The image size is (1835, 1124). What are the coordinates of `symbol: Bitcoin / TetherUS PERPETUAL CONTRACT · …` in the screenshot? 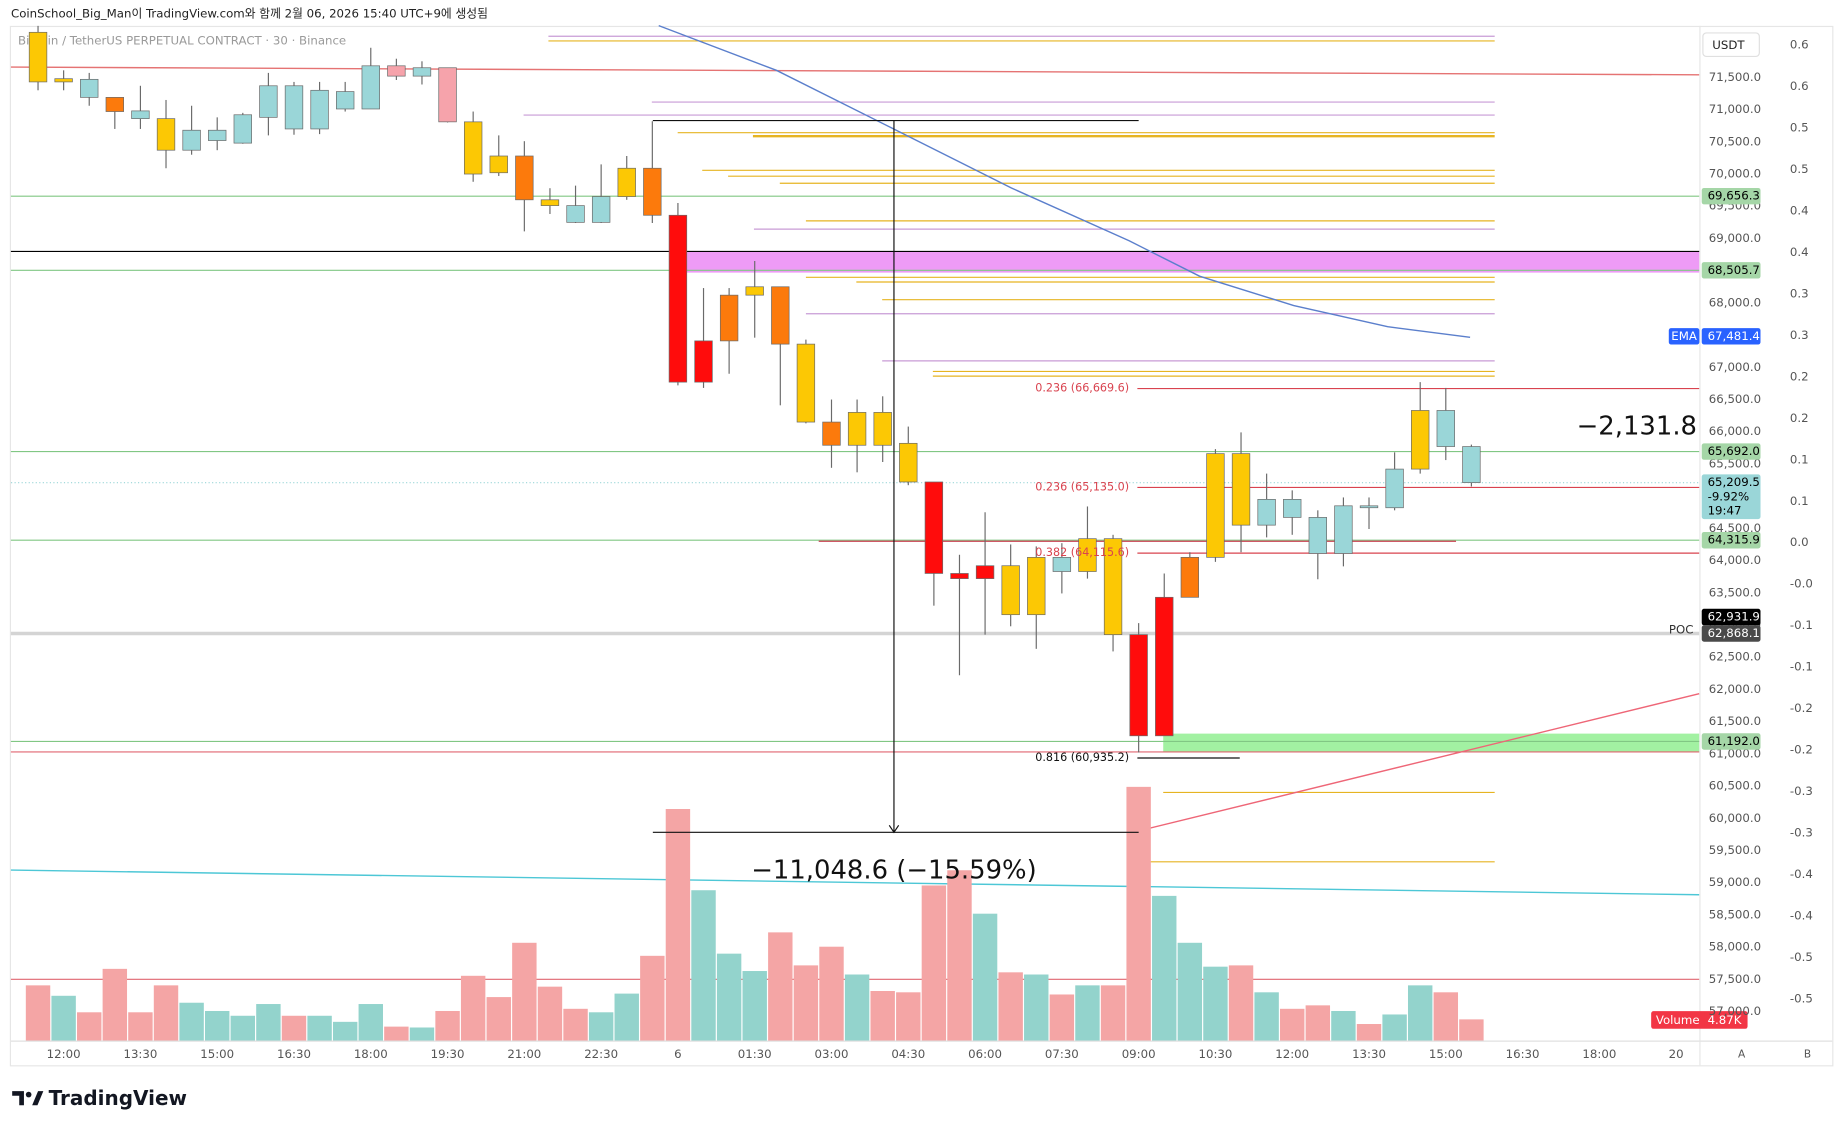 It's located at (182, 41).